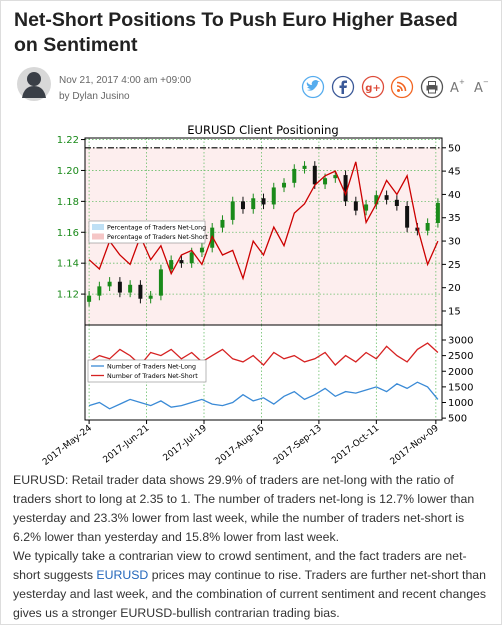 The width and height of the screenshot is (502, 625). I want to click on font-larger: A +, so click(457, 87).